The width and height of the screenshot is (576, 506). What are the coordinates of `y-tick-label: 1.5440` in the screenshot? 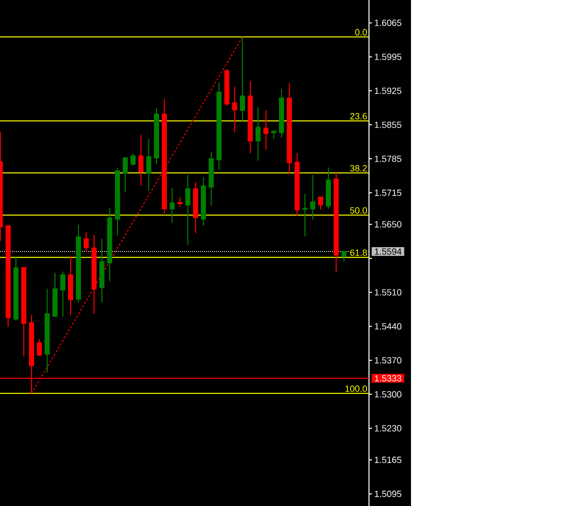 It's located at (388, 326).